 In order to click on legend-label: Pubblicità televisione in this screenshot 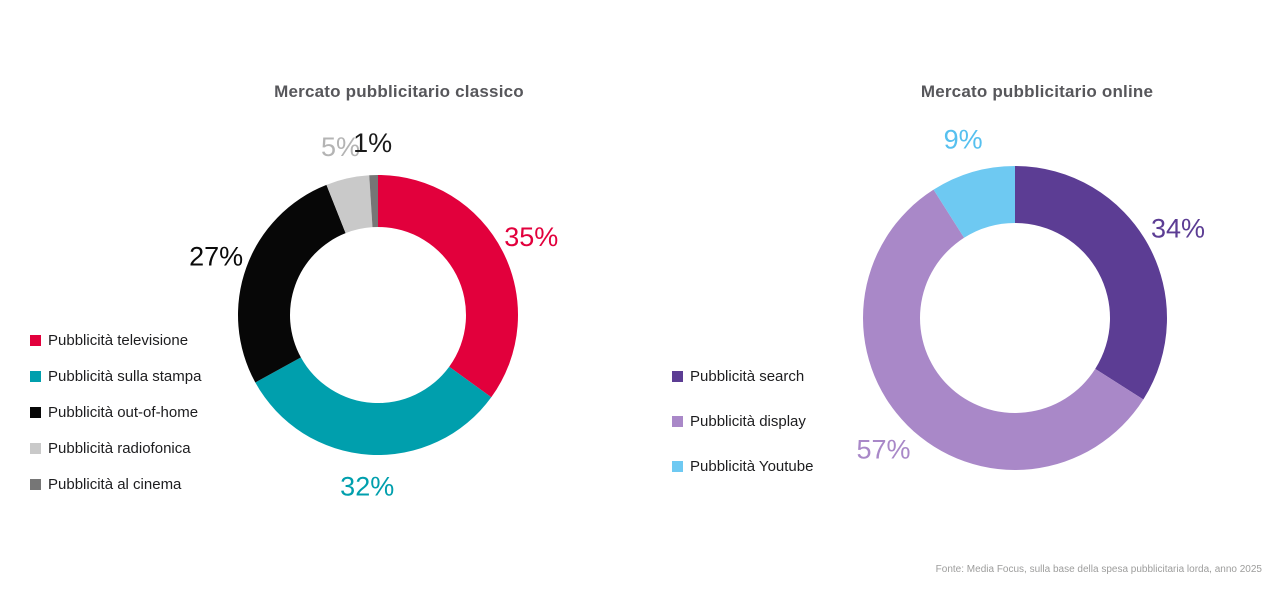, I will do `click(118, 340)`.